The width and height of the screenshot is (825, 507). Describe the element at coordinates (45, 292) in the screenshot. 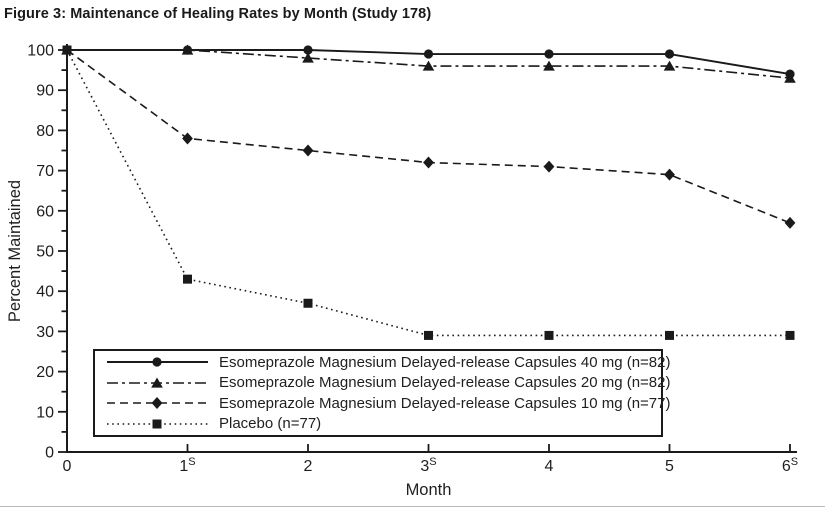

I see `y-tick-label: 40` at that location.